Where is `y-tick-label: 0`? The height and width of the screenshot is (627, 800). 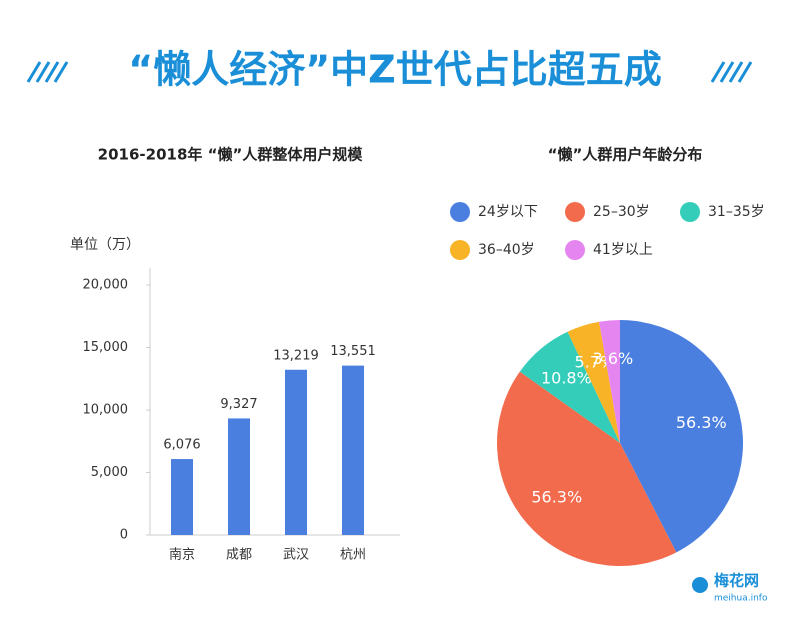
y-tick-label: 0 is located at coordinates (124, 535).